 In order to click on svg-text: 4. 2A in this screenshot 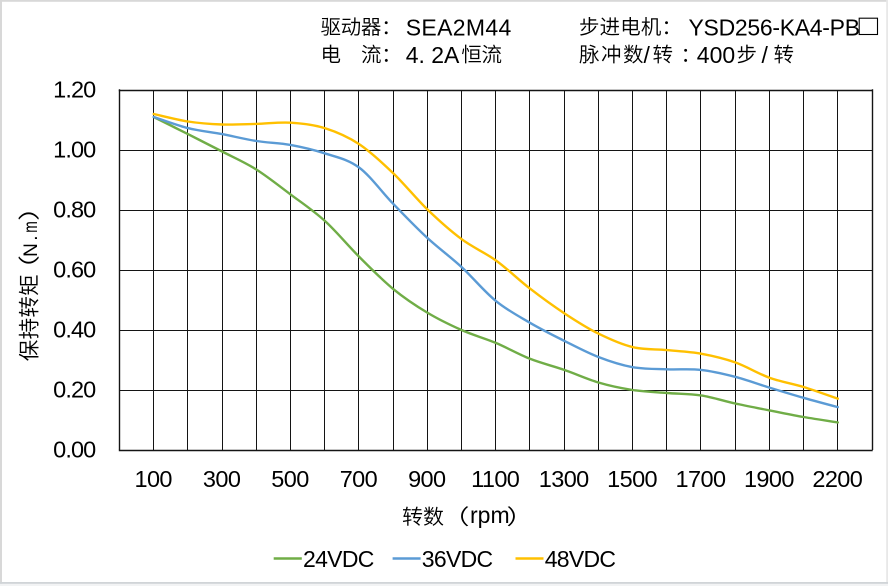, I will do `click(433, 55)`.